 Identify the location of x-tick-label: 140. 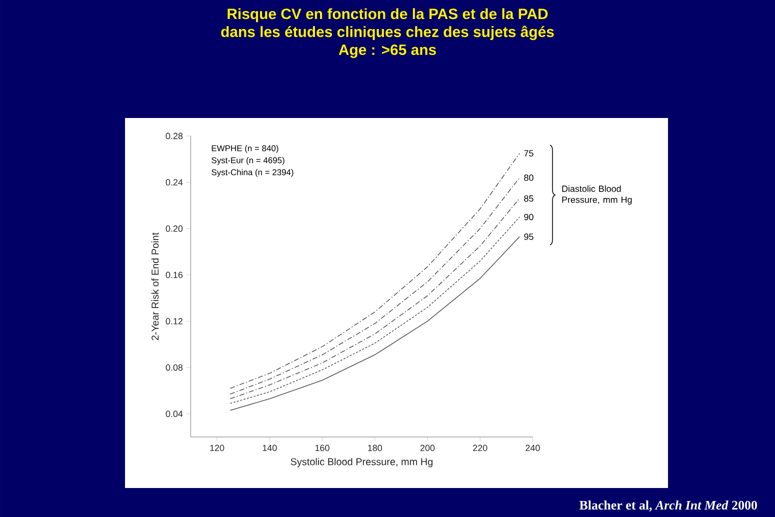
(269, 448).